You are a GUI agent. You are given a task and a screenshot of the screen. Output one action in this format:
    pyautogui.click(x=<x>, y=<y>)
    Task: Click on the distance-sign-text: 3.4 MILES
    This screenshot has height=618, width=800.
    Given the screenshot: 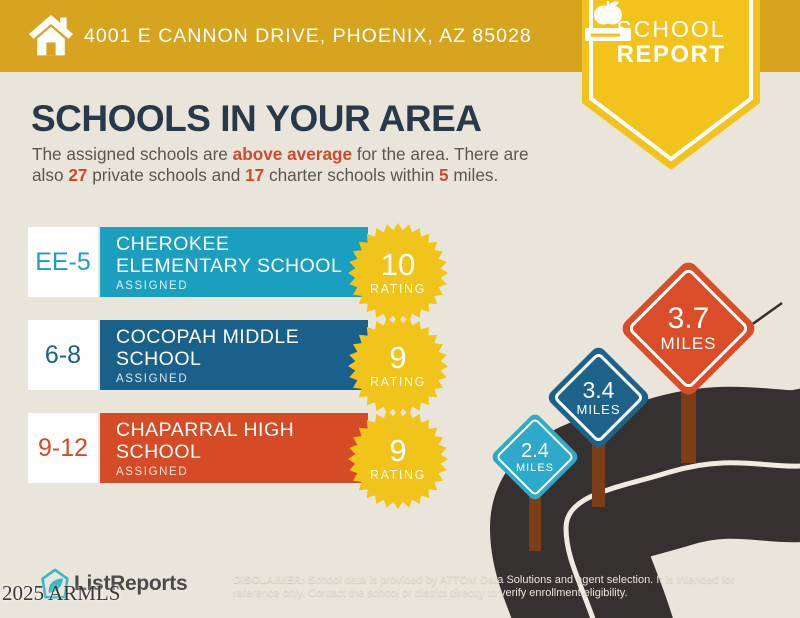 What is the action you would take?
    pyautogui.click(x=598, y=397)
    